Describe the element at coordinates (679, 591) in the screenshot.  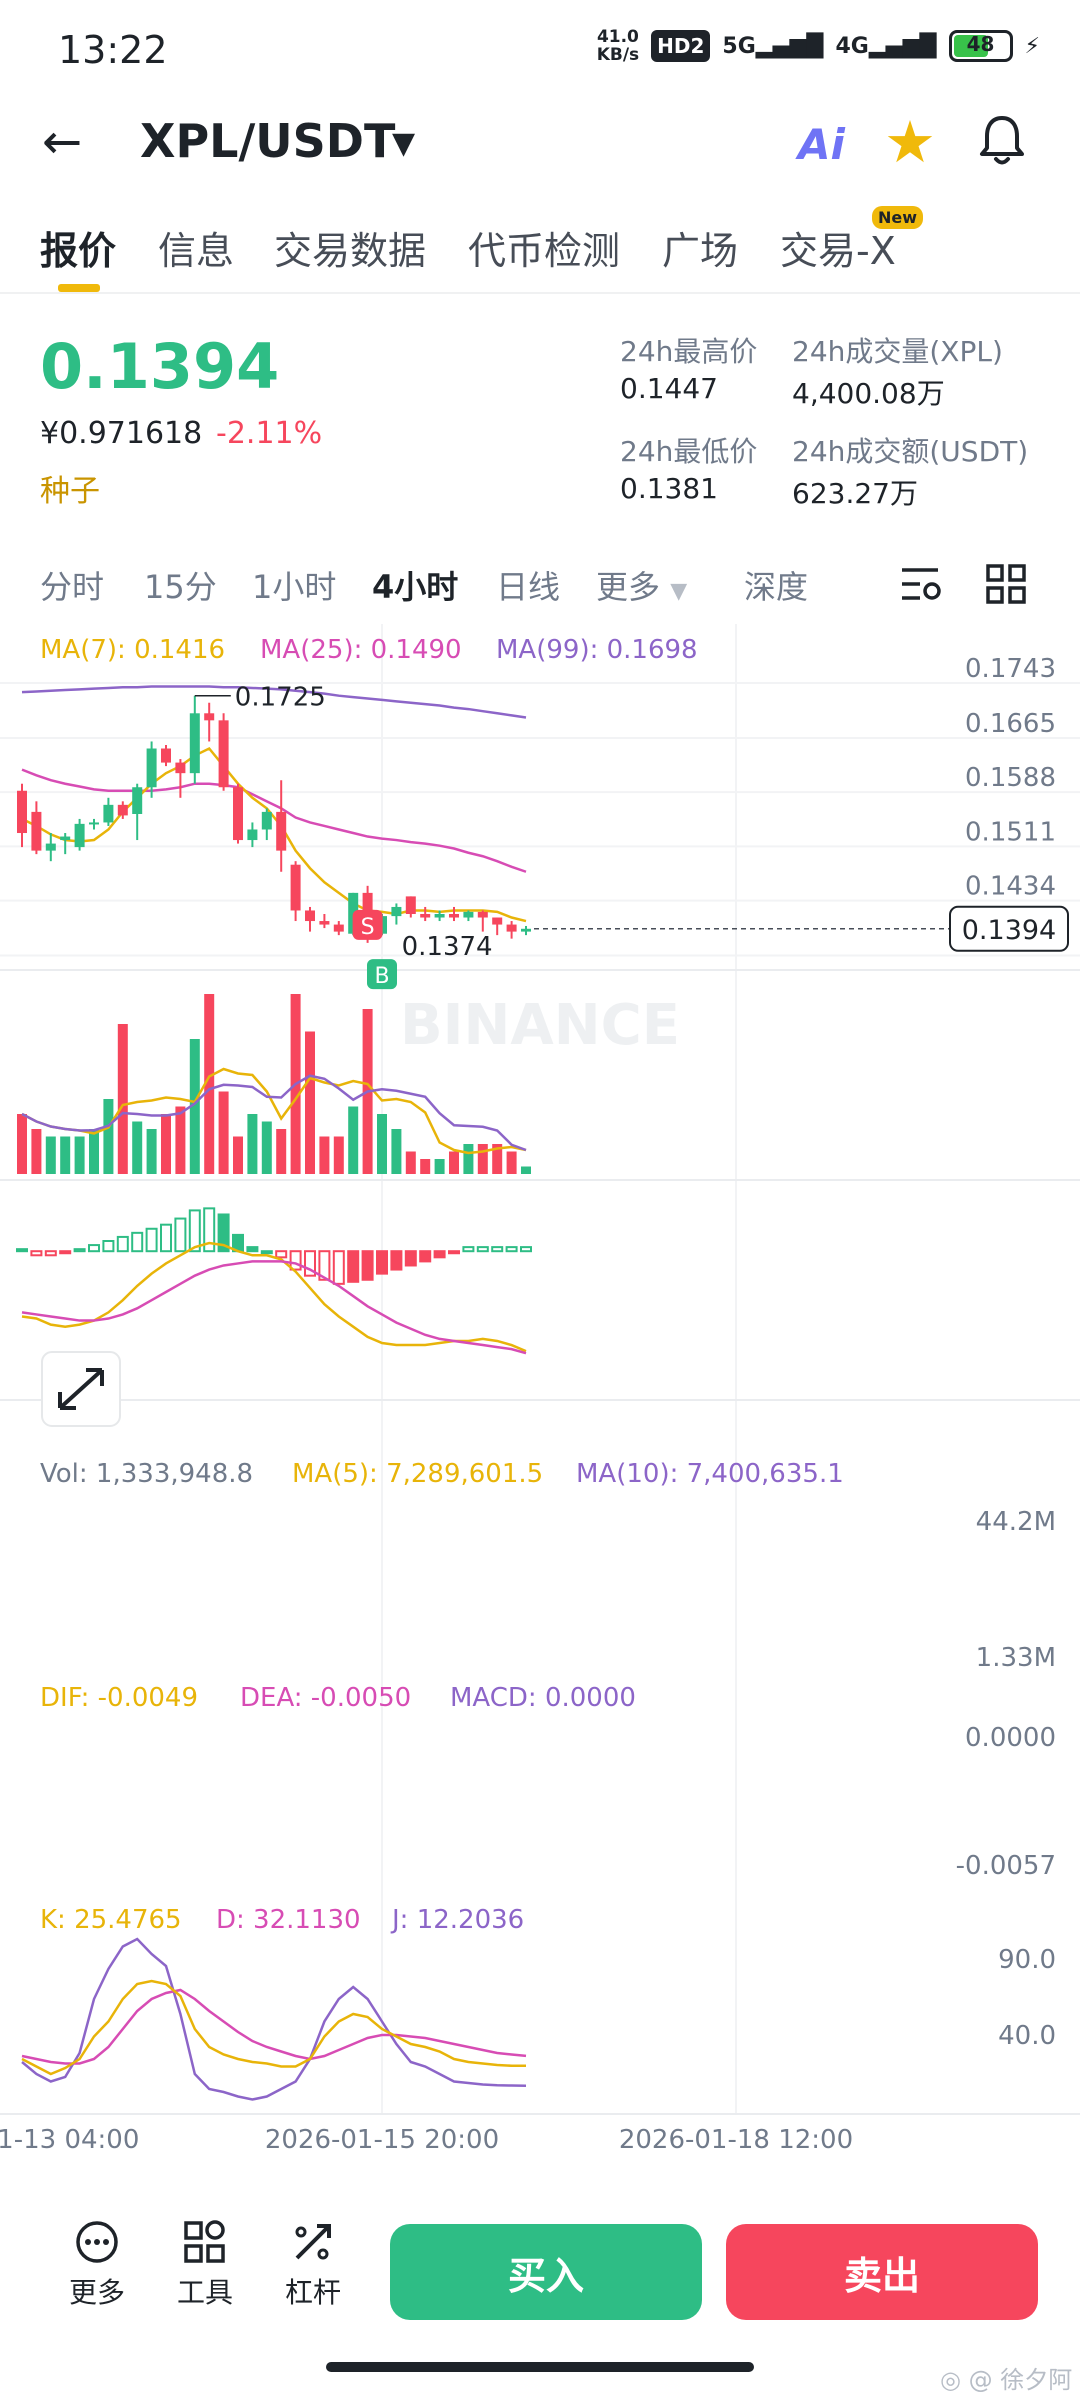
I see `chevron-down-icon: ▼` at that location.